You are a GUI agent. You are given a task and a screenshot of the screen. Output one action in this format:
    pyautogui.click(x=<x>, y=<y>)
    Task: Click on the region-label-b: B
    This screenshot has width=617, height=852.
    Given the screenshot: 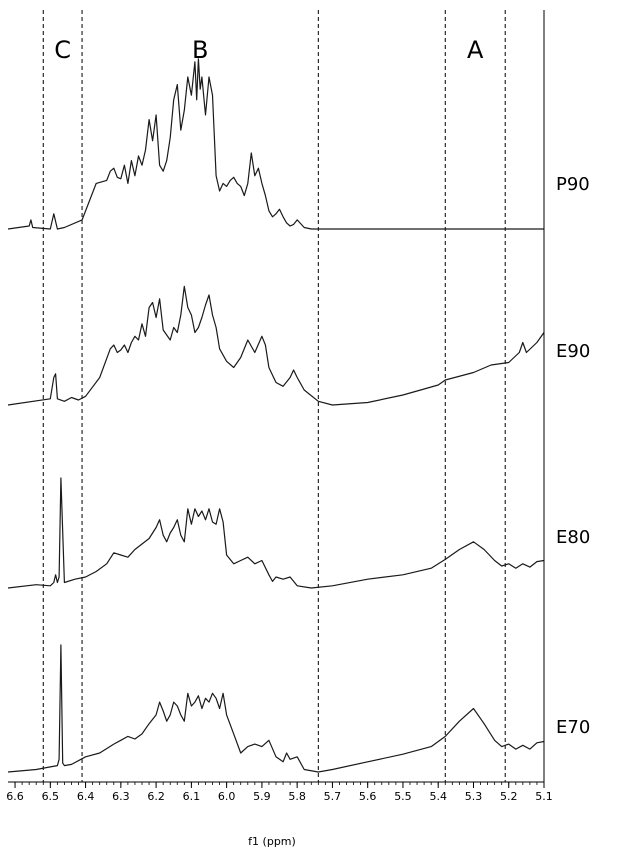 What is the action you would take?
    pyautogui.click(x=200, y=50)
    